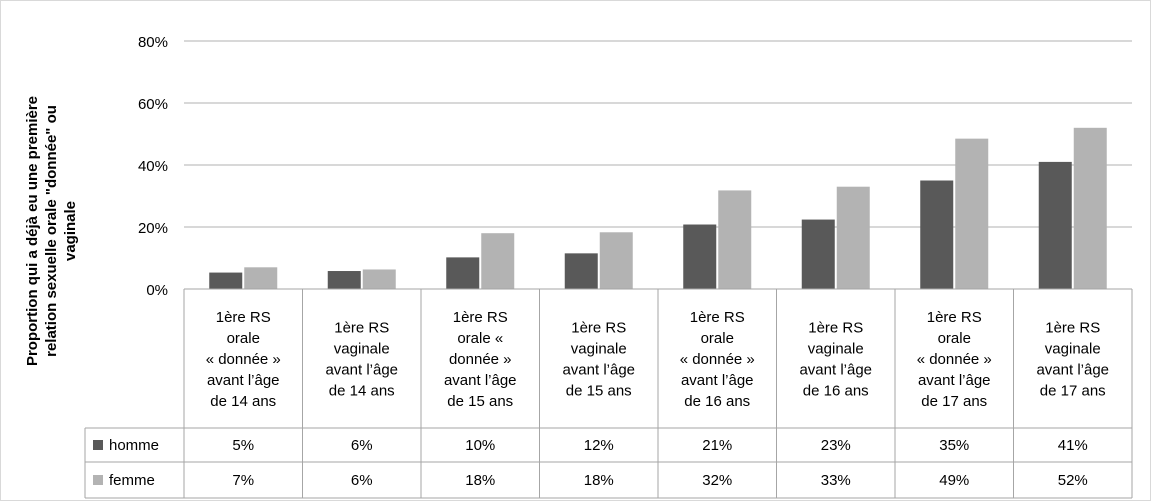 The image size is (1151, 501). I want to click on y-axis-title-line: relation sexuelle orale "donnée" ou, so click(51, 231).